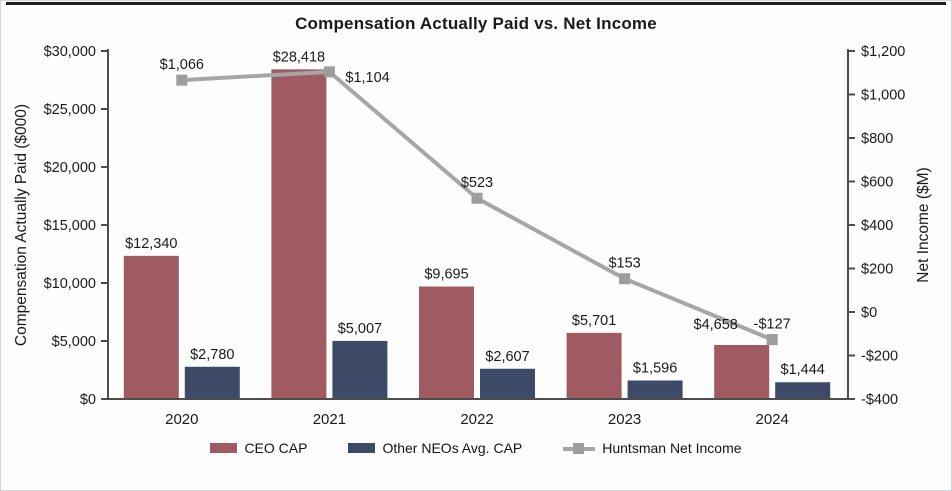  I want to click on legend-item-ceo-cap: CEO CAP, so click(258, 448).